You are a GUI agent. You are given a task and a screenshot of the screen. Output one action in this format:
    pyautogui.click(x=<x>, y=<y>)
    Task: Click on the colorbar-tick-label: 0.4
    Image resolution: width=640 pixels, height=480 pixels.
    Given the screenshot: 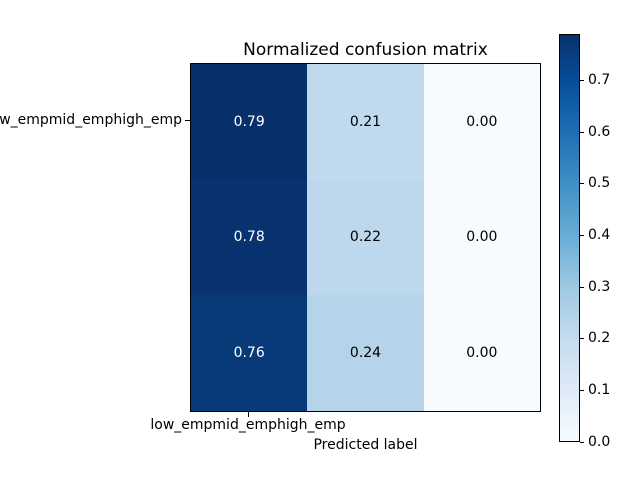 What is the action you would take?
    pyautogui.click(x=599, y=234)
    